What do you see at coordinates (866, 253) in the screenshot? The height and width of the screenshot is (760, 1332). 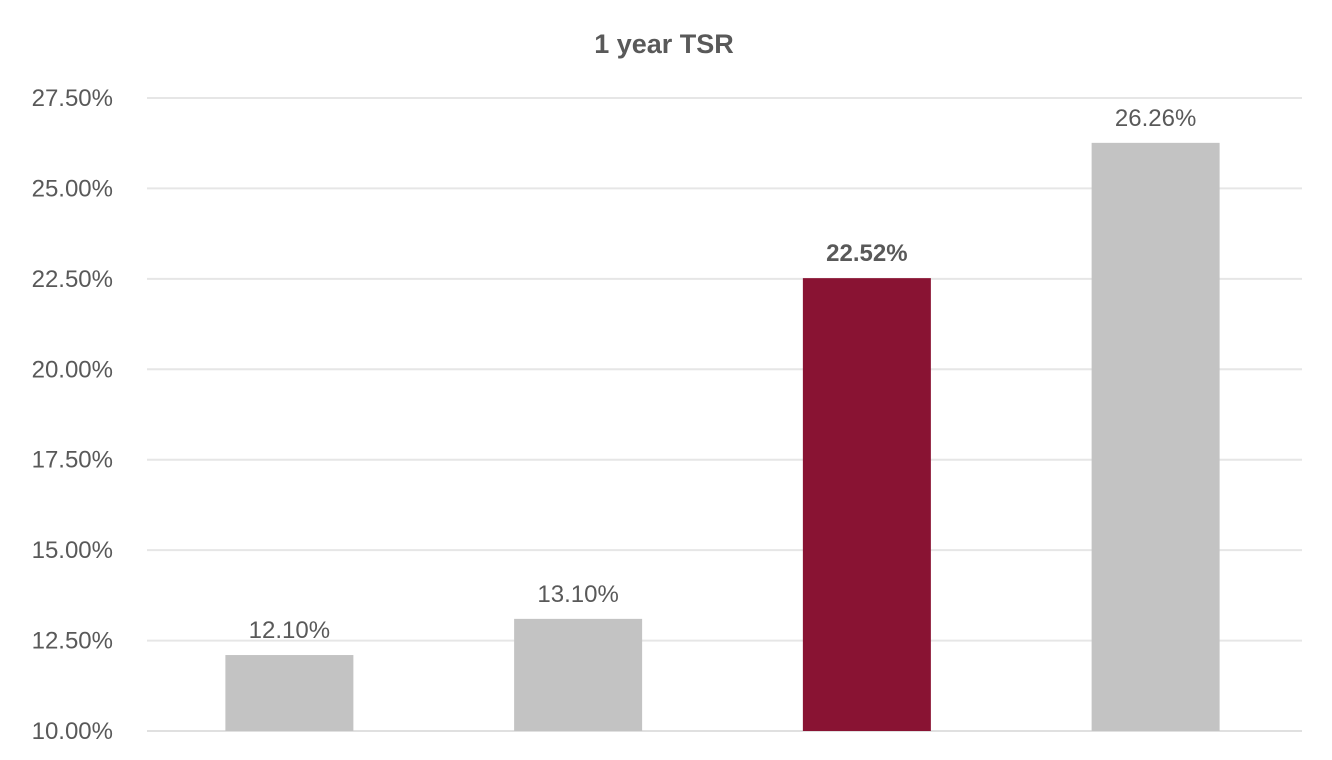 I see `bar-data-label: 22.52%` at bounding box center [866, 253].